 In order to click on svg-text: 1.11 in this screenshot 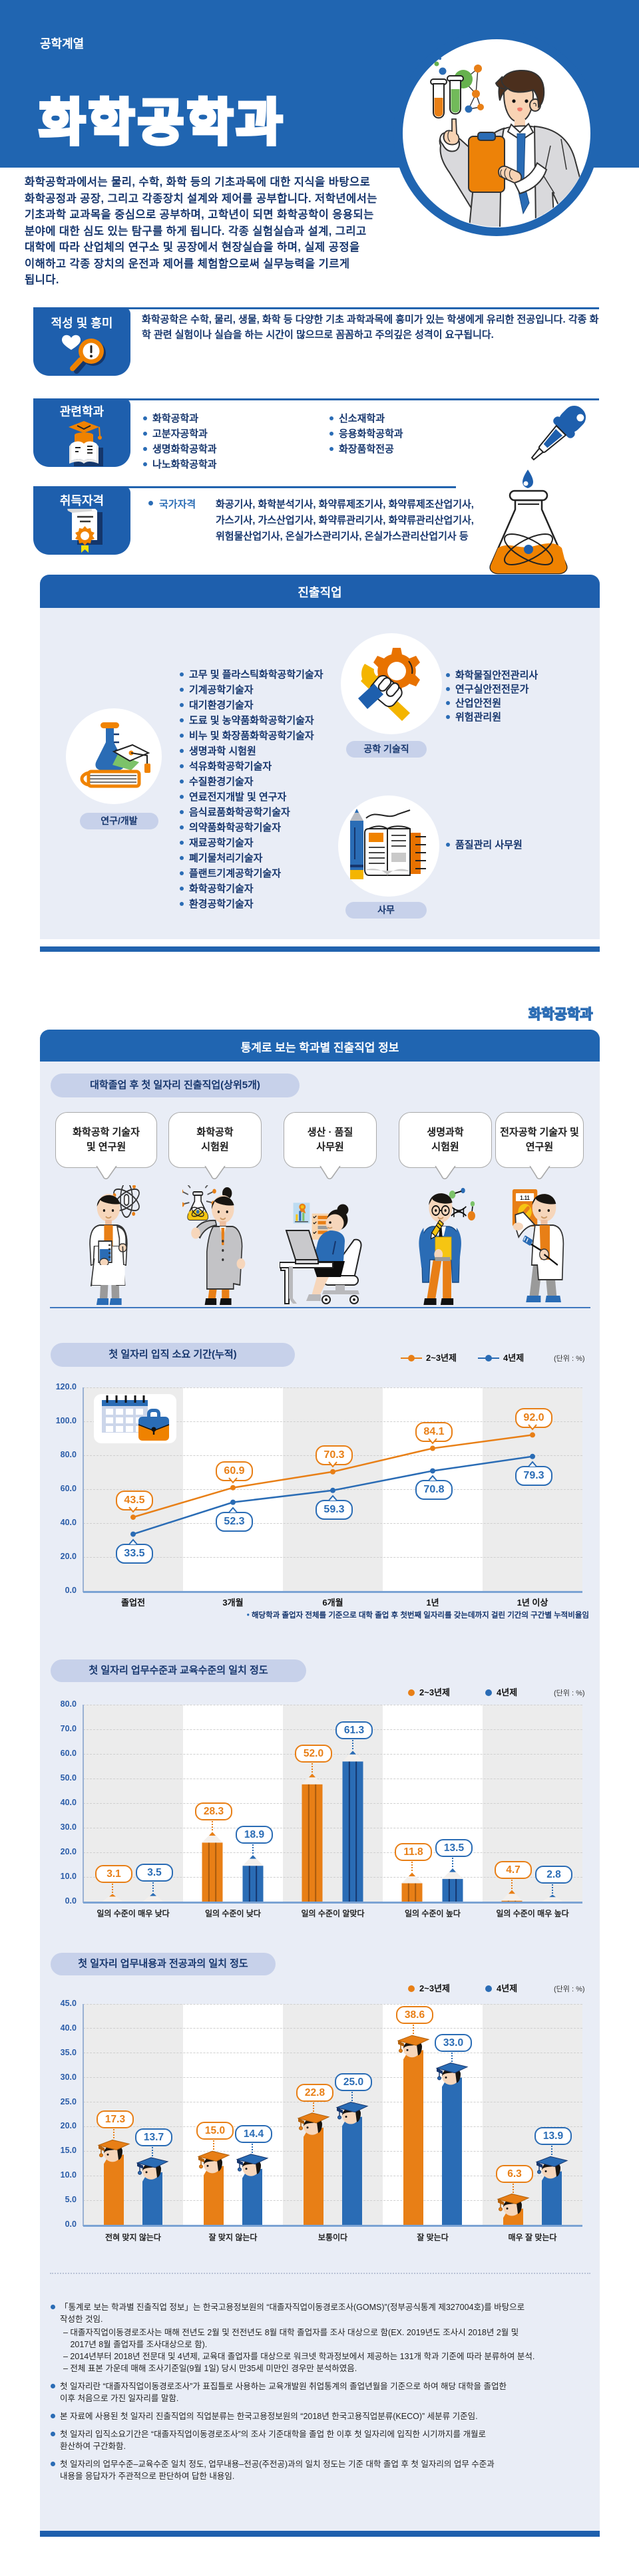, I will do `click(525, 1197)`.